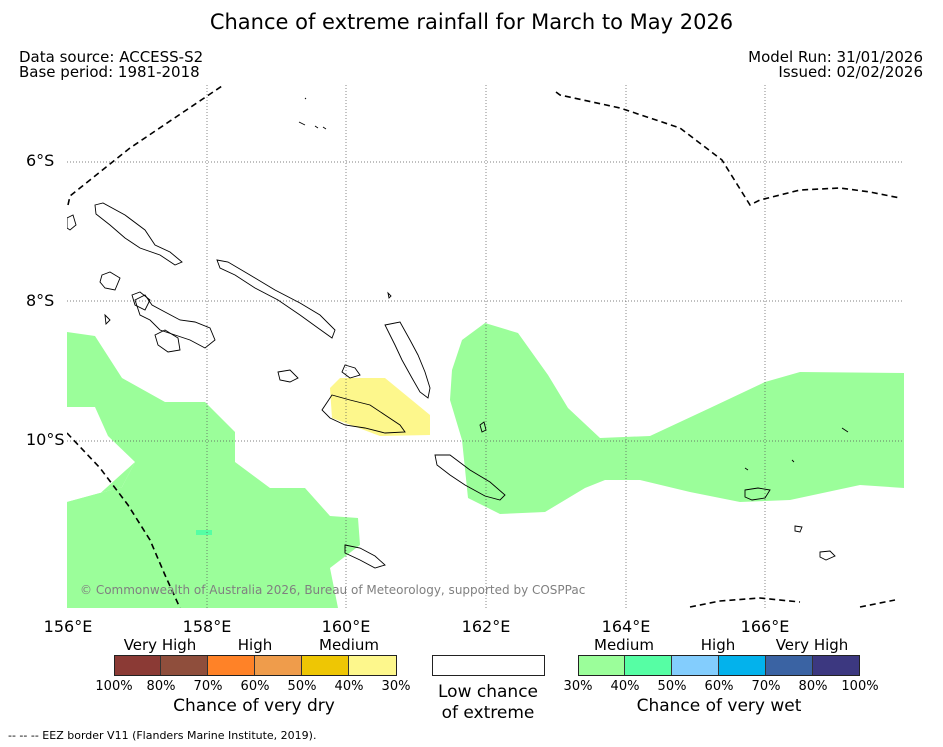 The image size is (943, 747). Describe the element at coordinates (160, 645) in the screenshot. I see `dry-category-very-high: Very High` at that location.